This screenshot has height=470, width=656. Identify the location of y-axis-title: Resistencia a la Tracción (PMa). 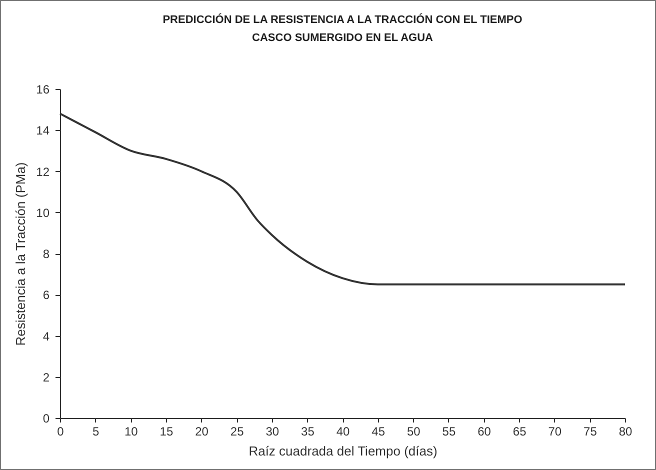
(20, 254).